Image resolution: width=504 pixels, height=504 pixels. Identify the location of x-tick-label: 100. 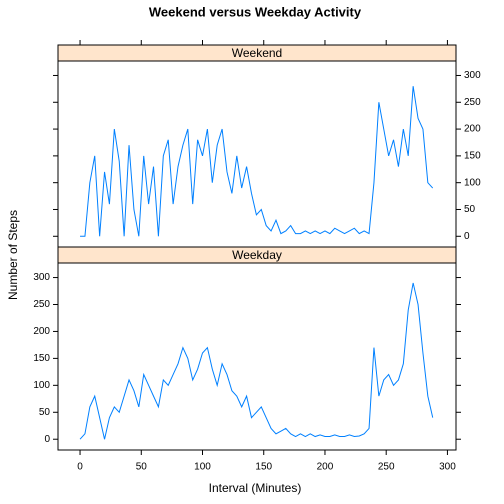
(202, 467).